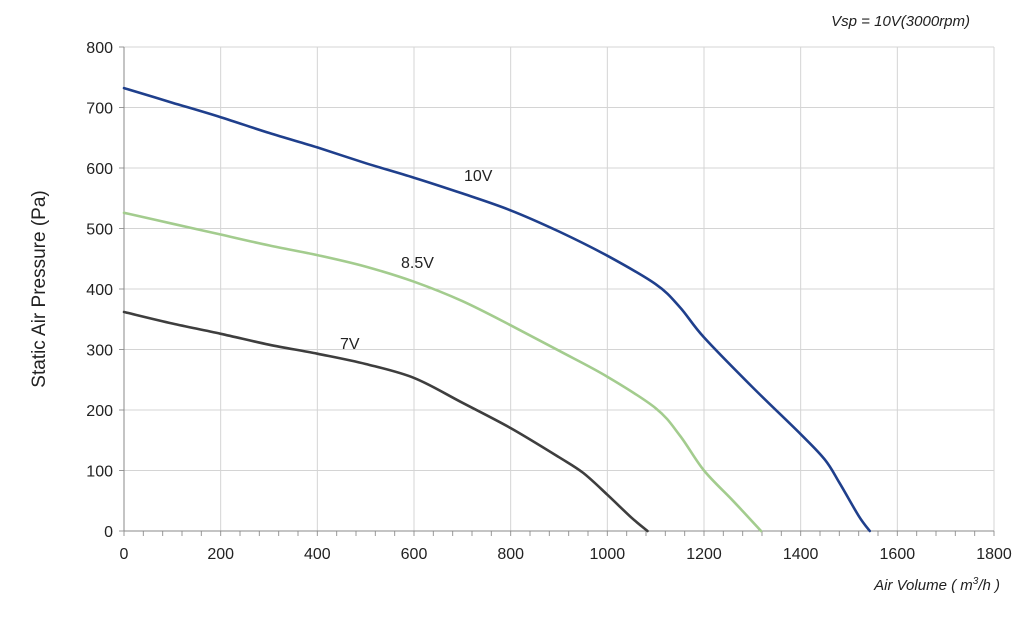  Describe the element at coordinates (99, 169) in the screenshot. I see `y-tick-label: 600` at that location.